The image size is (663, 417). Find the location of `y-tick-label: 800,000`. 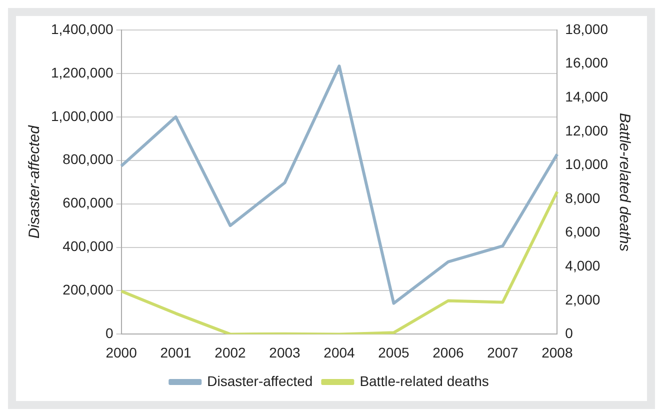

y-tick-label: 800,000 is located at coordinates (88, 159).